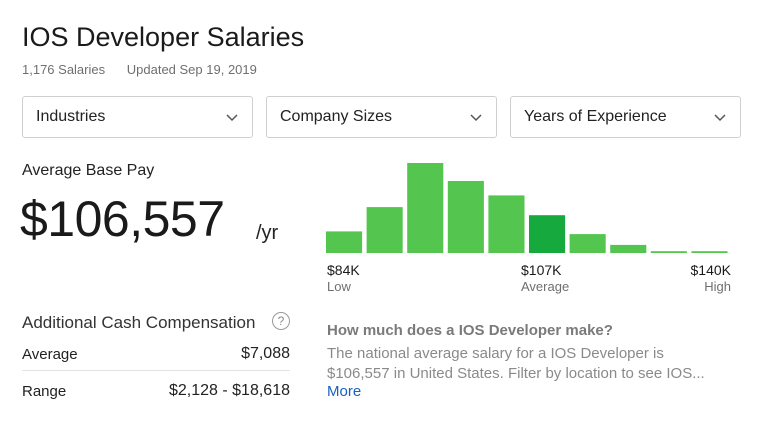  I want to click on salary-distribution-histogram, so click(527, 208).